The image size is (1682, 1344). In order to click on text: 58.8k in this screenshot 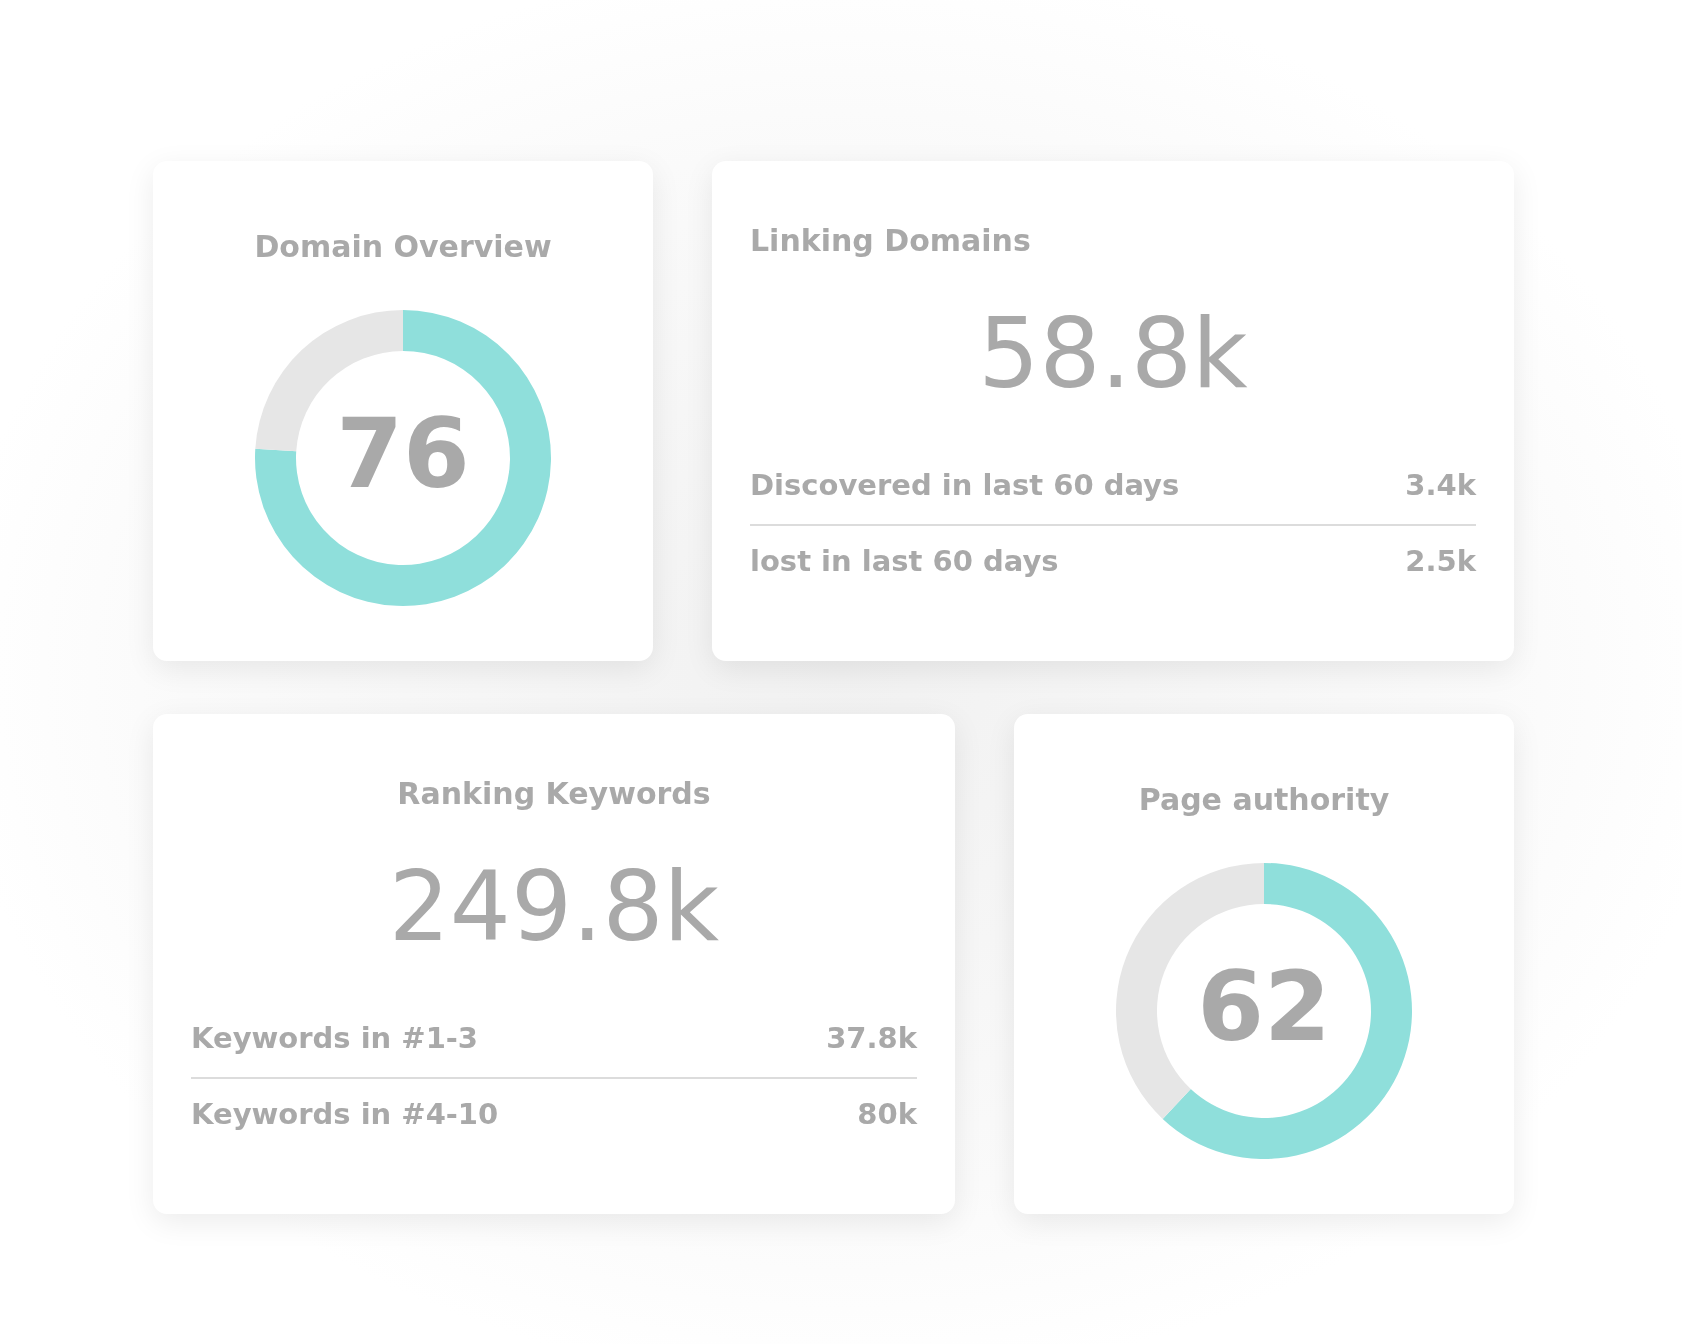, I will do `click(1113, 354)`.